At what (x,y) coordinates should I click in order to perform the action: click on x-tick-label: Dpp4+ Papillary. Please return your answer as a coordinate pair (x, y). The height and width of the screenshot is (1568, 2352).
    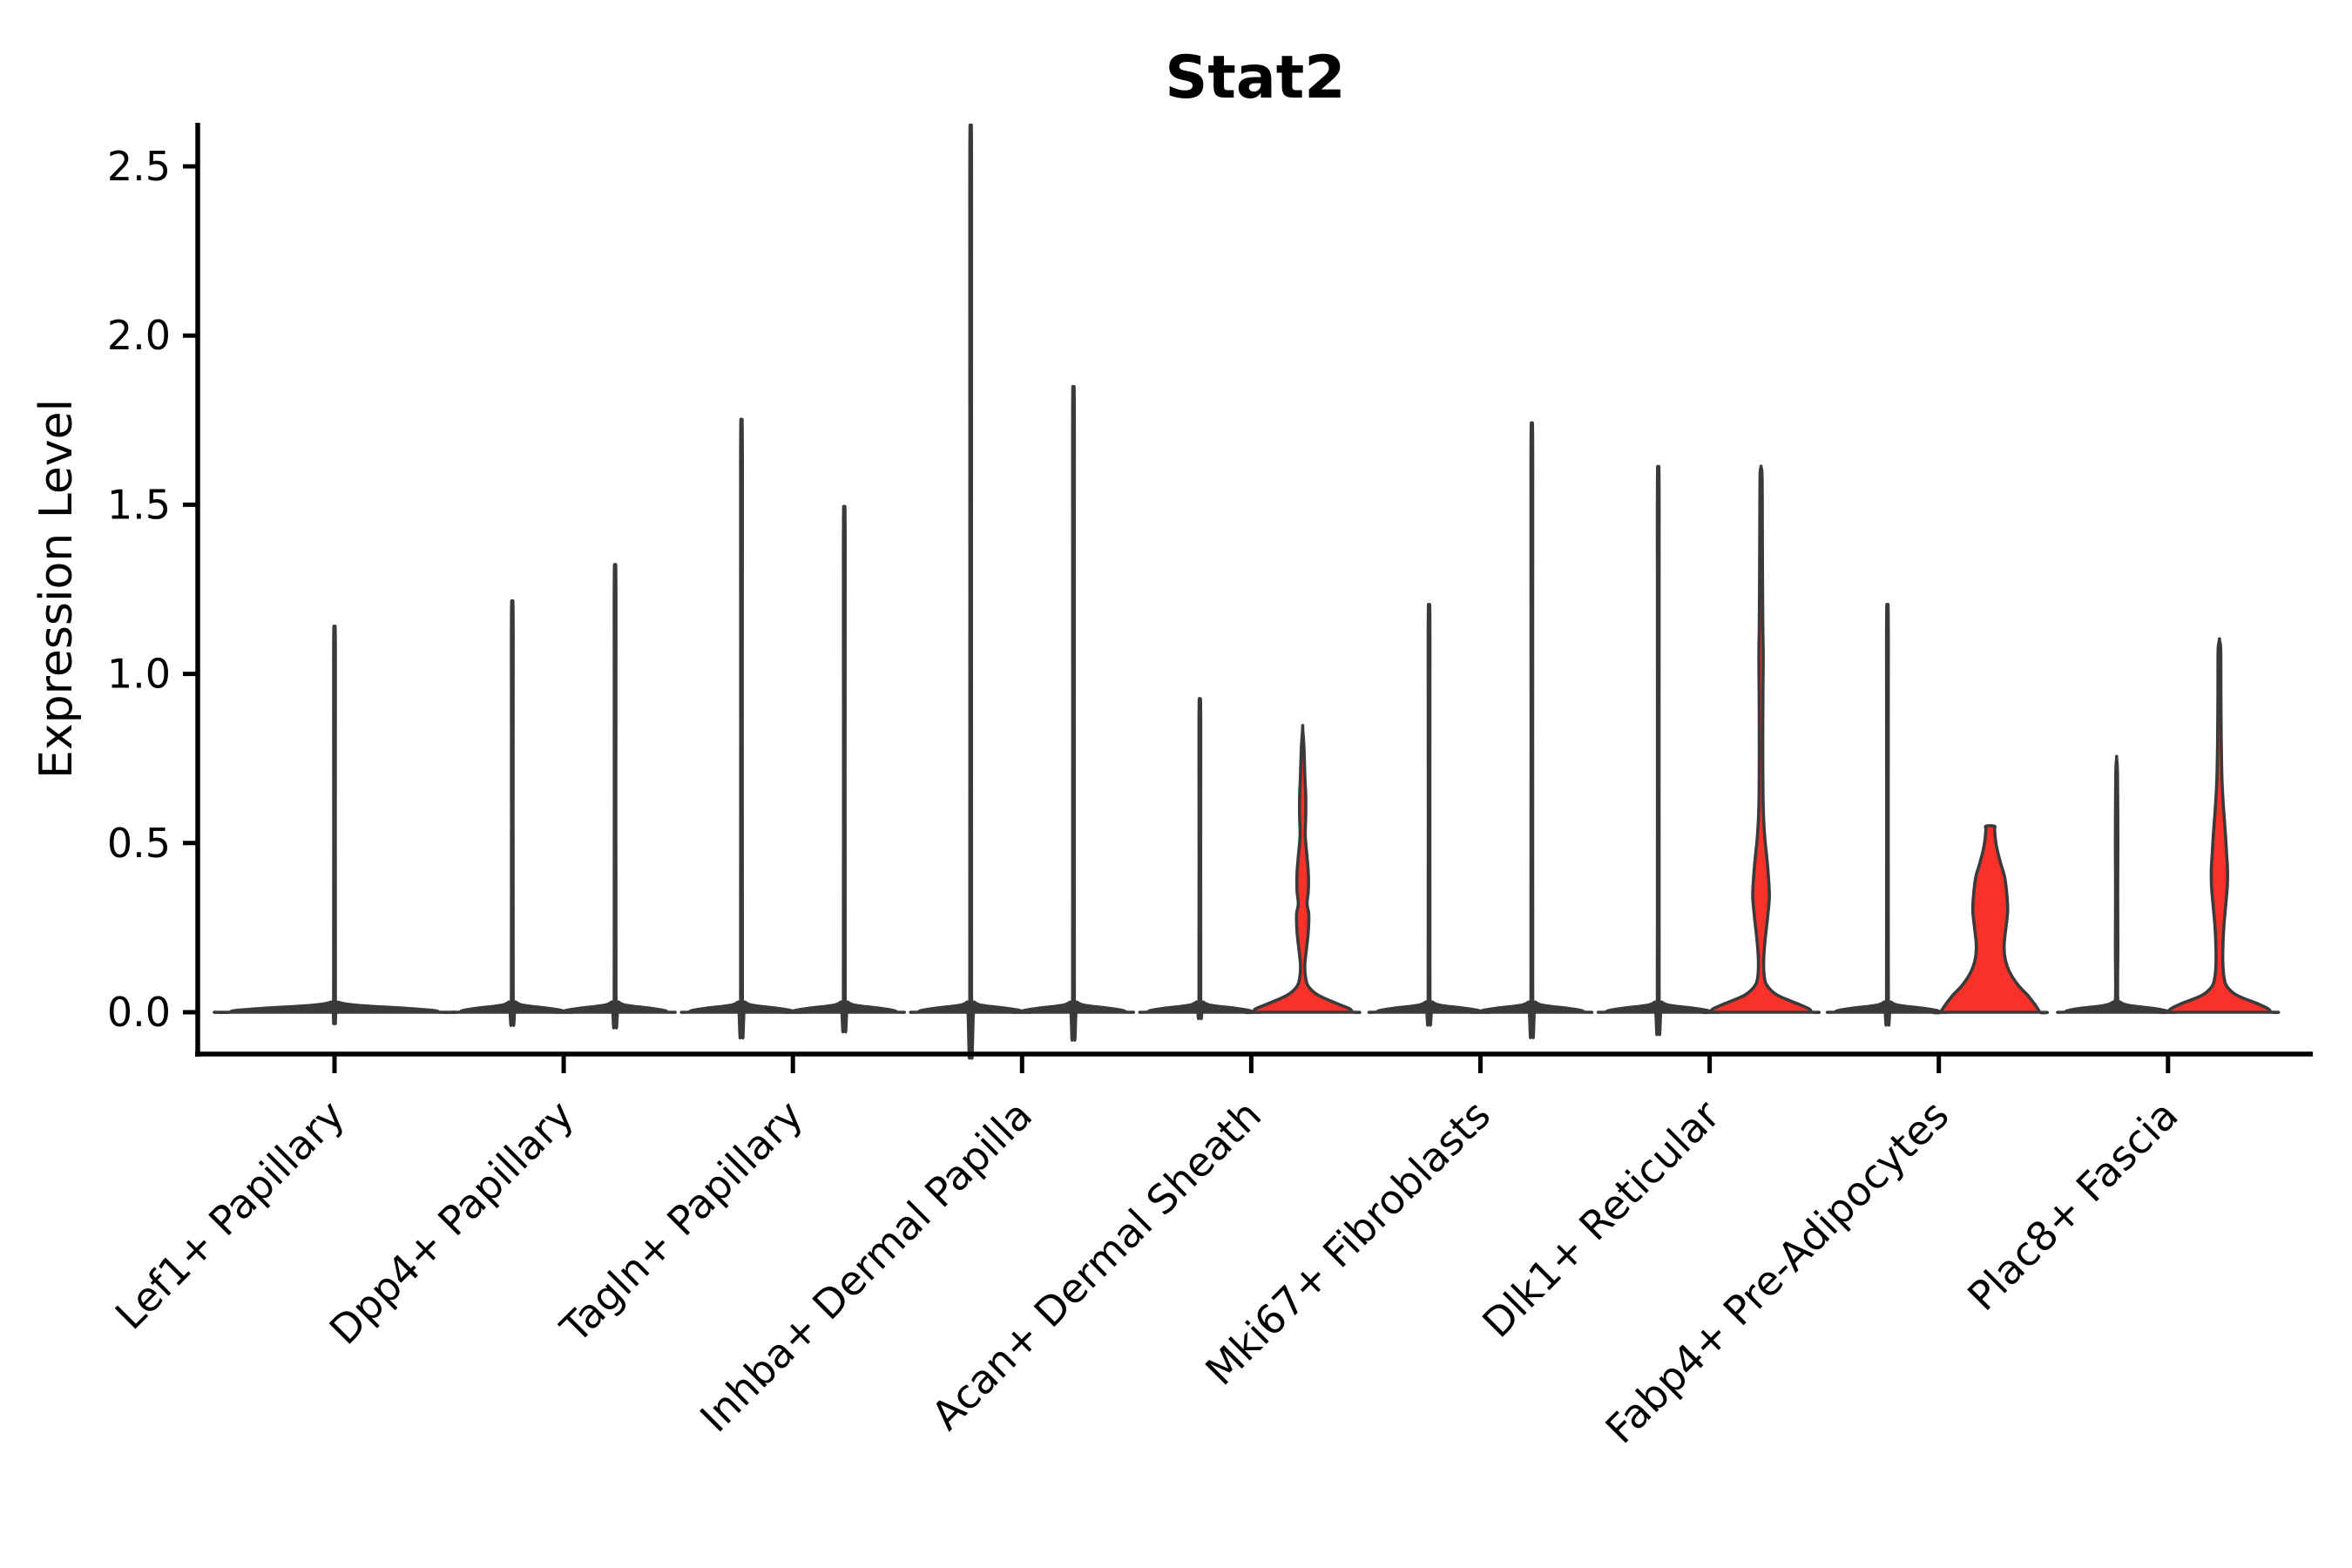
    Looking at the image, I should click on (452, 1223).